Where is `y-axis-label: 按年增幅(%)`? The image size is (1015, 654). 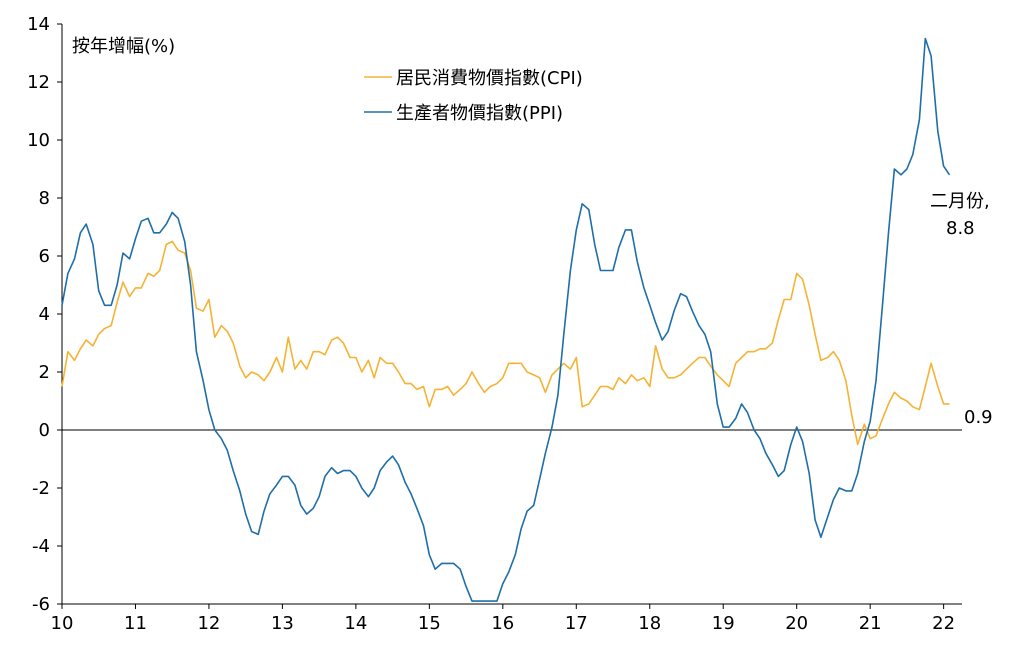 y-axis-label: 按年增幅(%) is located at coordinates (123, 46).